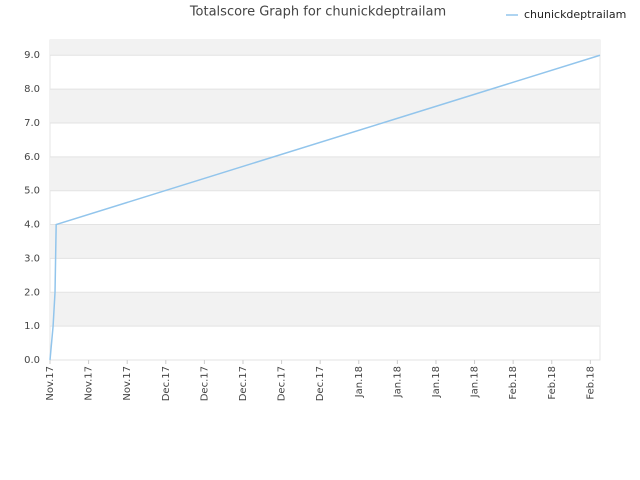 The height and width of the screenshot is (480, 640). What do you see at coordinates (32, 123) in the screenshot?
I see `y-tick-label: 7.0` at bounding box center [32, 123].